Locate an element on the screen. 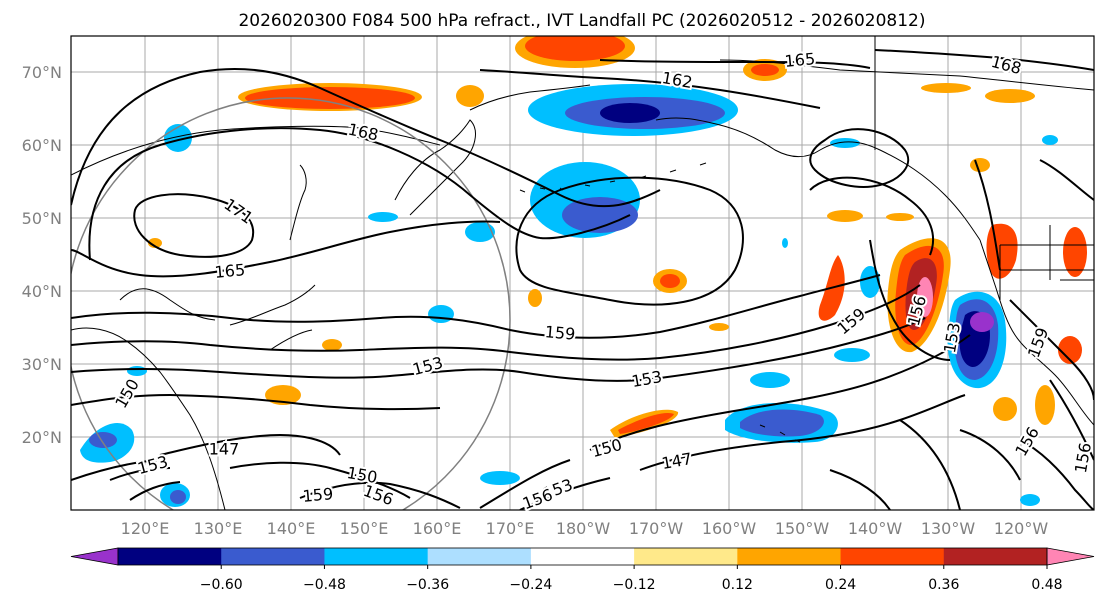 Image resolution: width=1105 pixels, height=604 pixels. longitude-label: 150°W is located at coordinates (802, 528).